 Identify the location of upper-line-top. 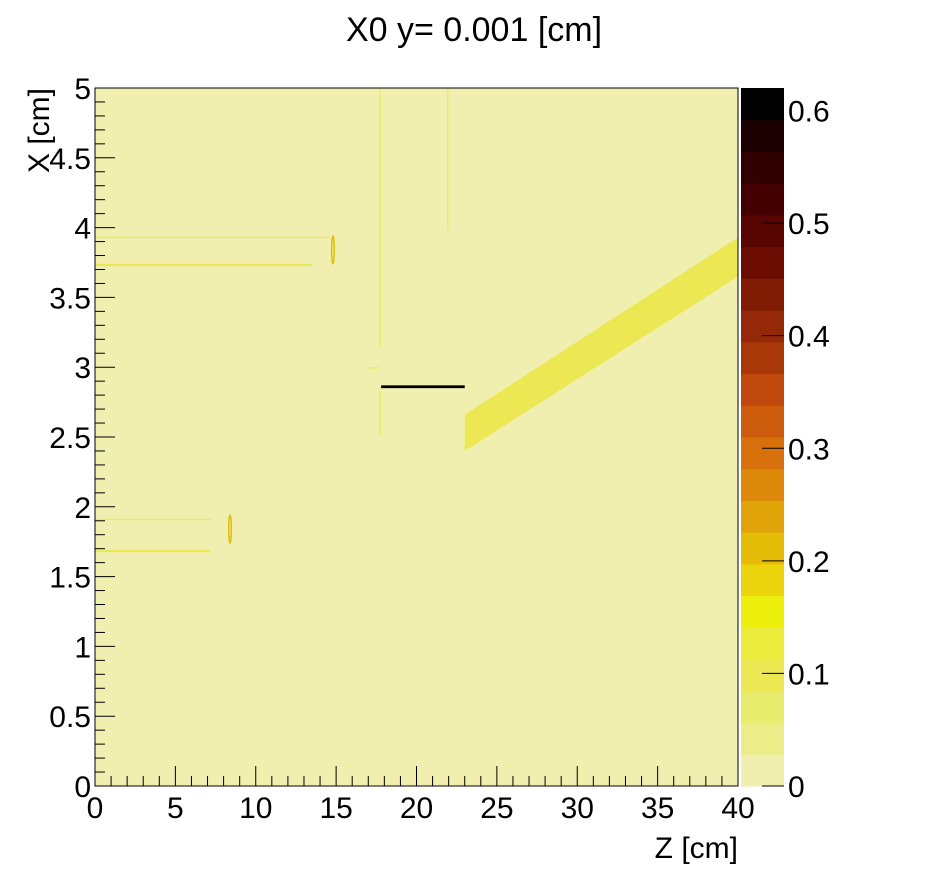
(212, 237).